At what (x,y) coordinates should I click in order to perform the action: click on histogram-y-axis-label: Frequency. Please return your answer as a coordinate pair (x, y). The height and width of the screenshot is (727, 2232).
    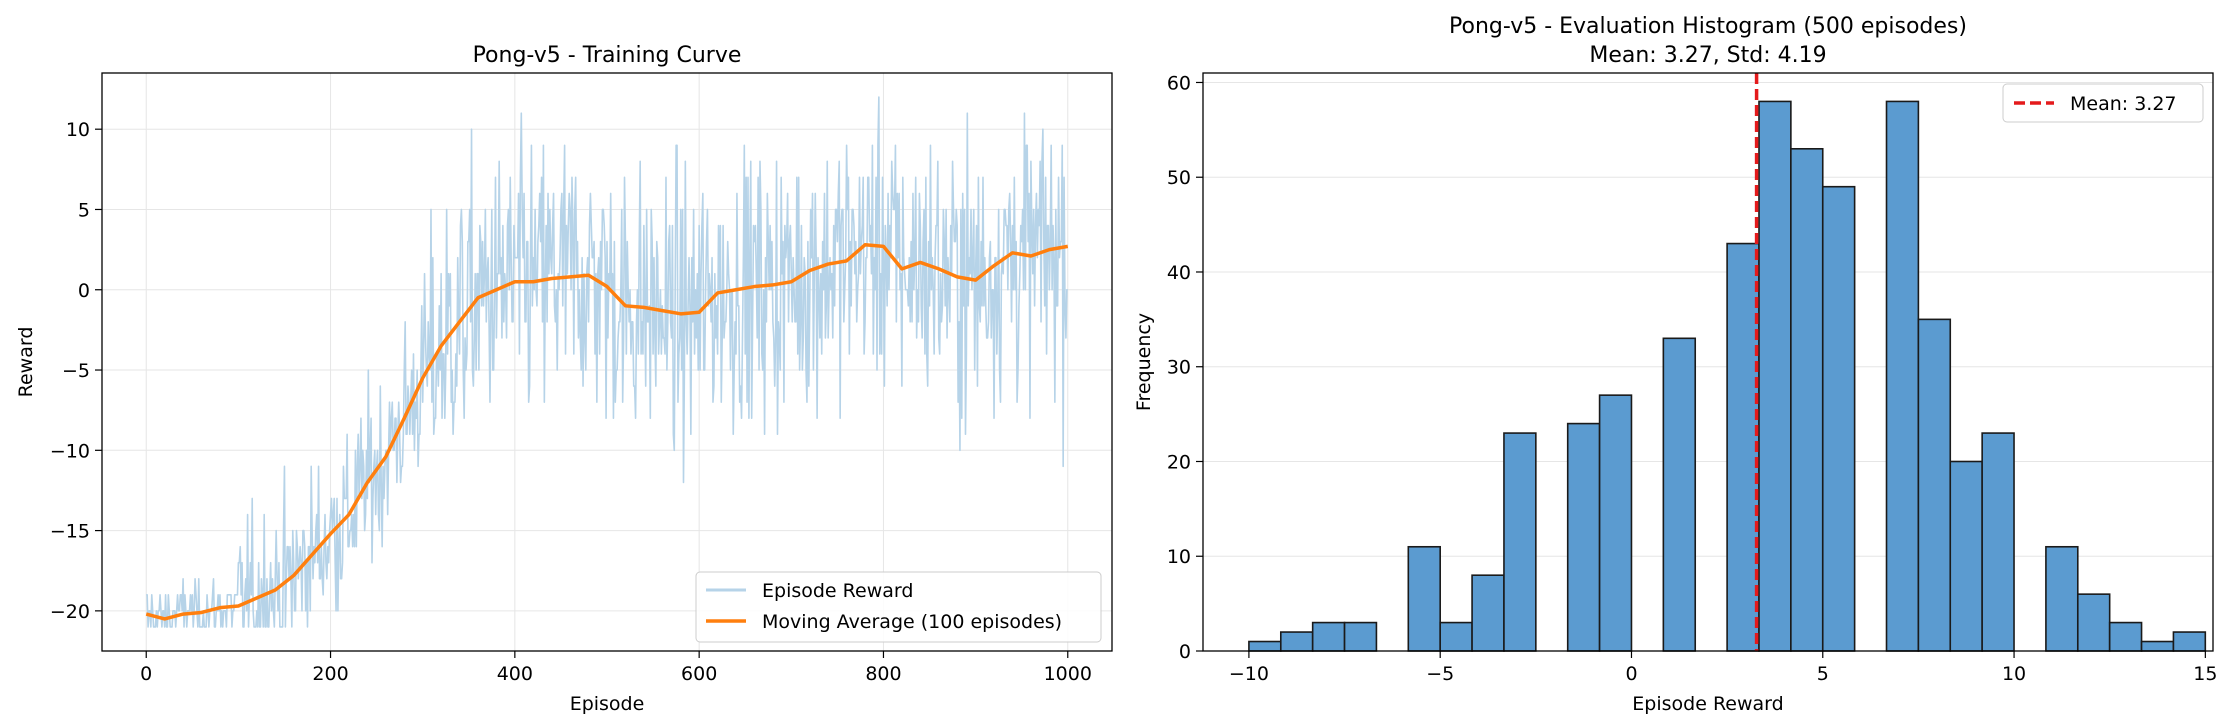
    Looking at the image, I should click on (1144, 362).